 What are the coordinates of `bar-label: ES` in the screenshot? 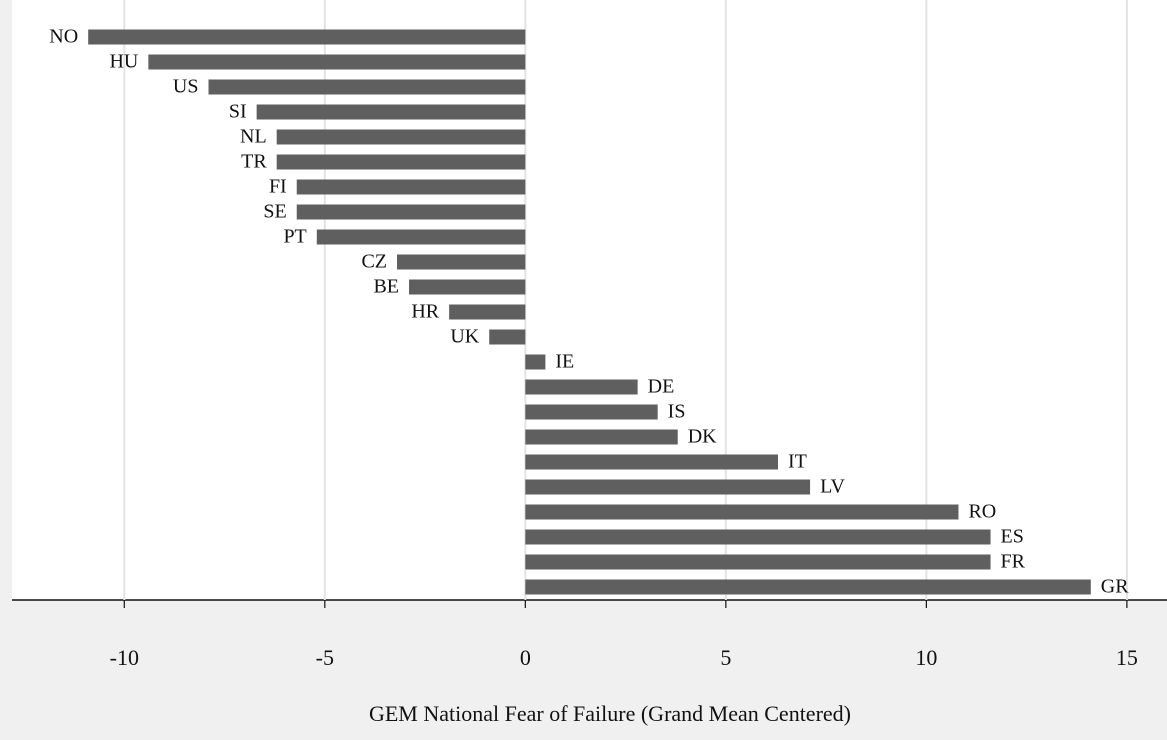 It's located at (1012, 537).